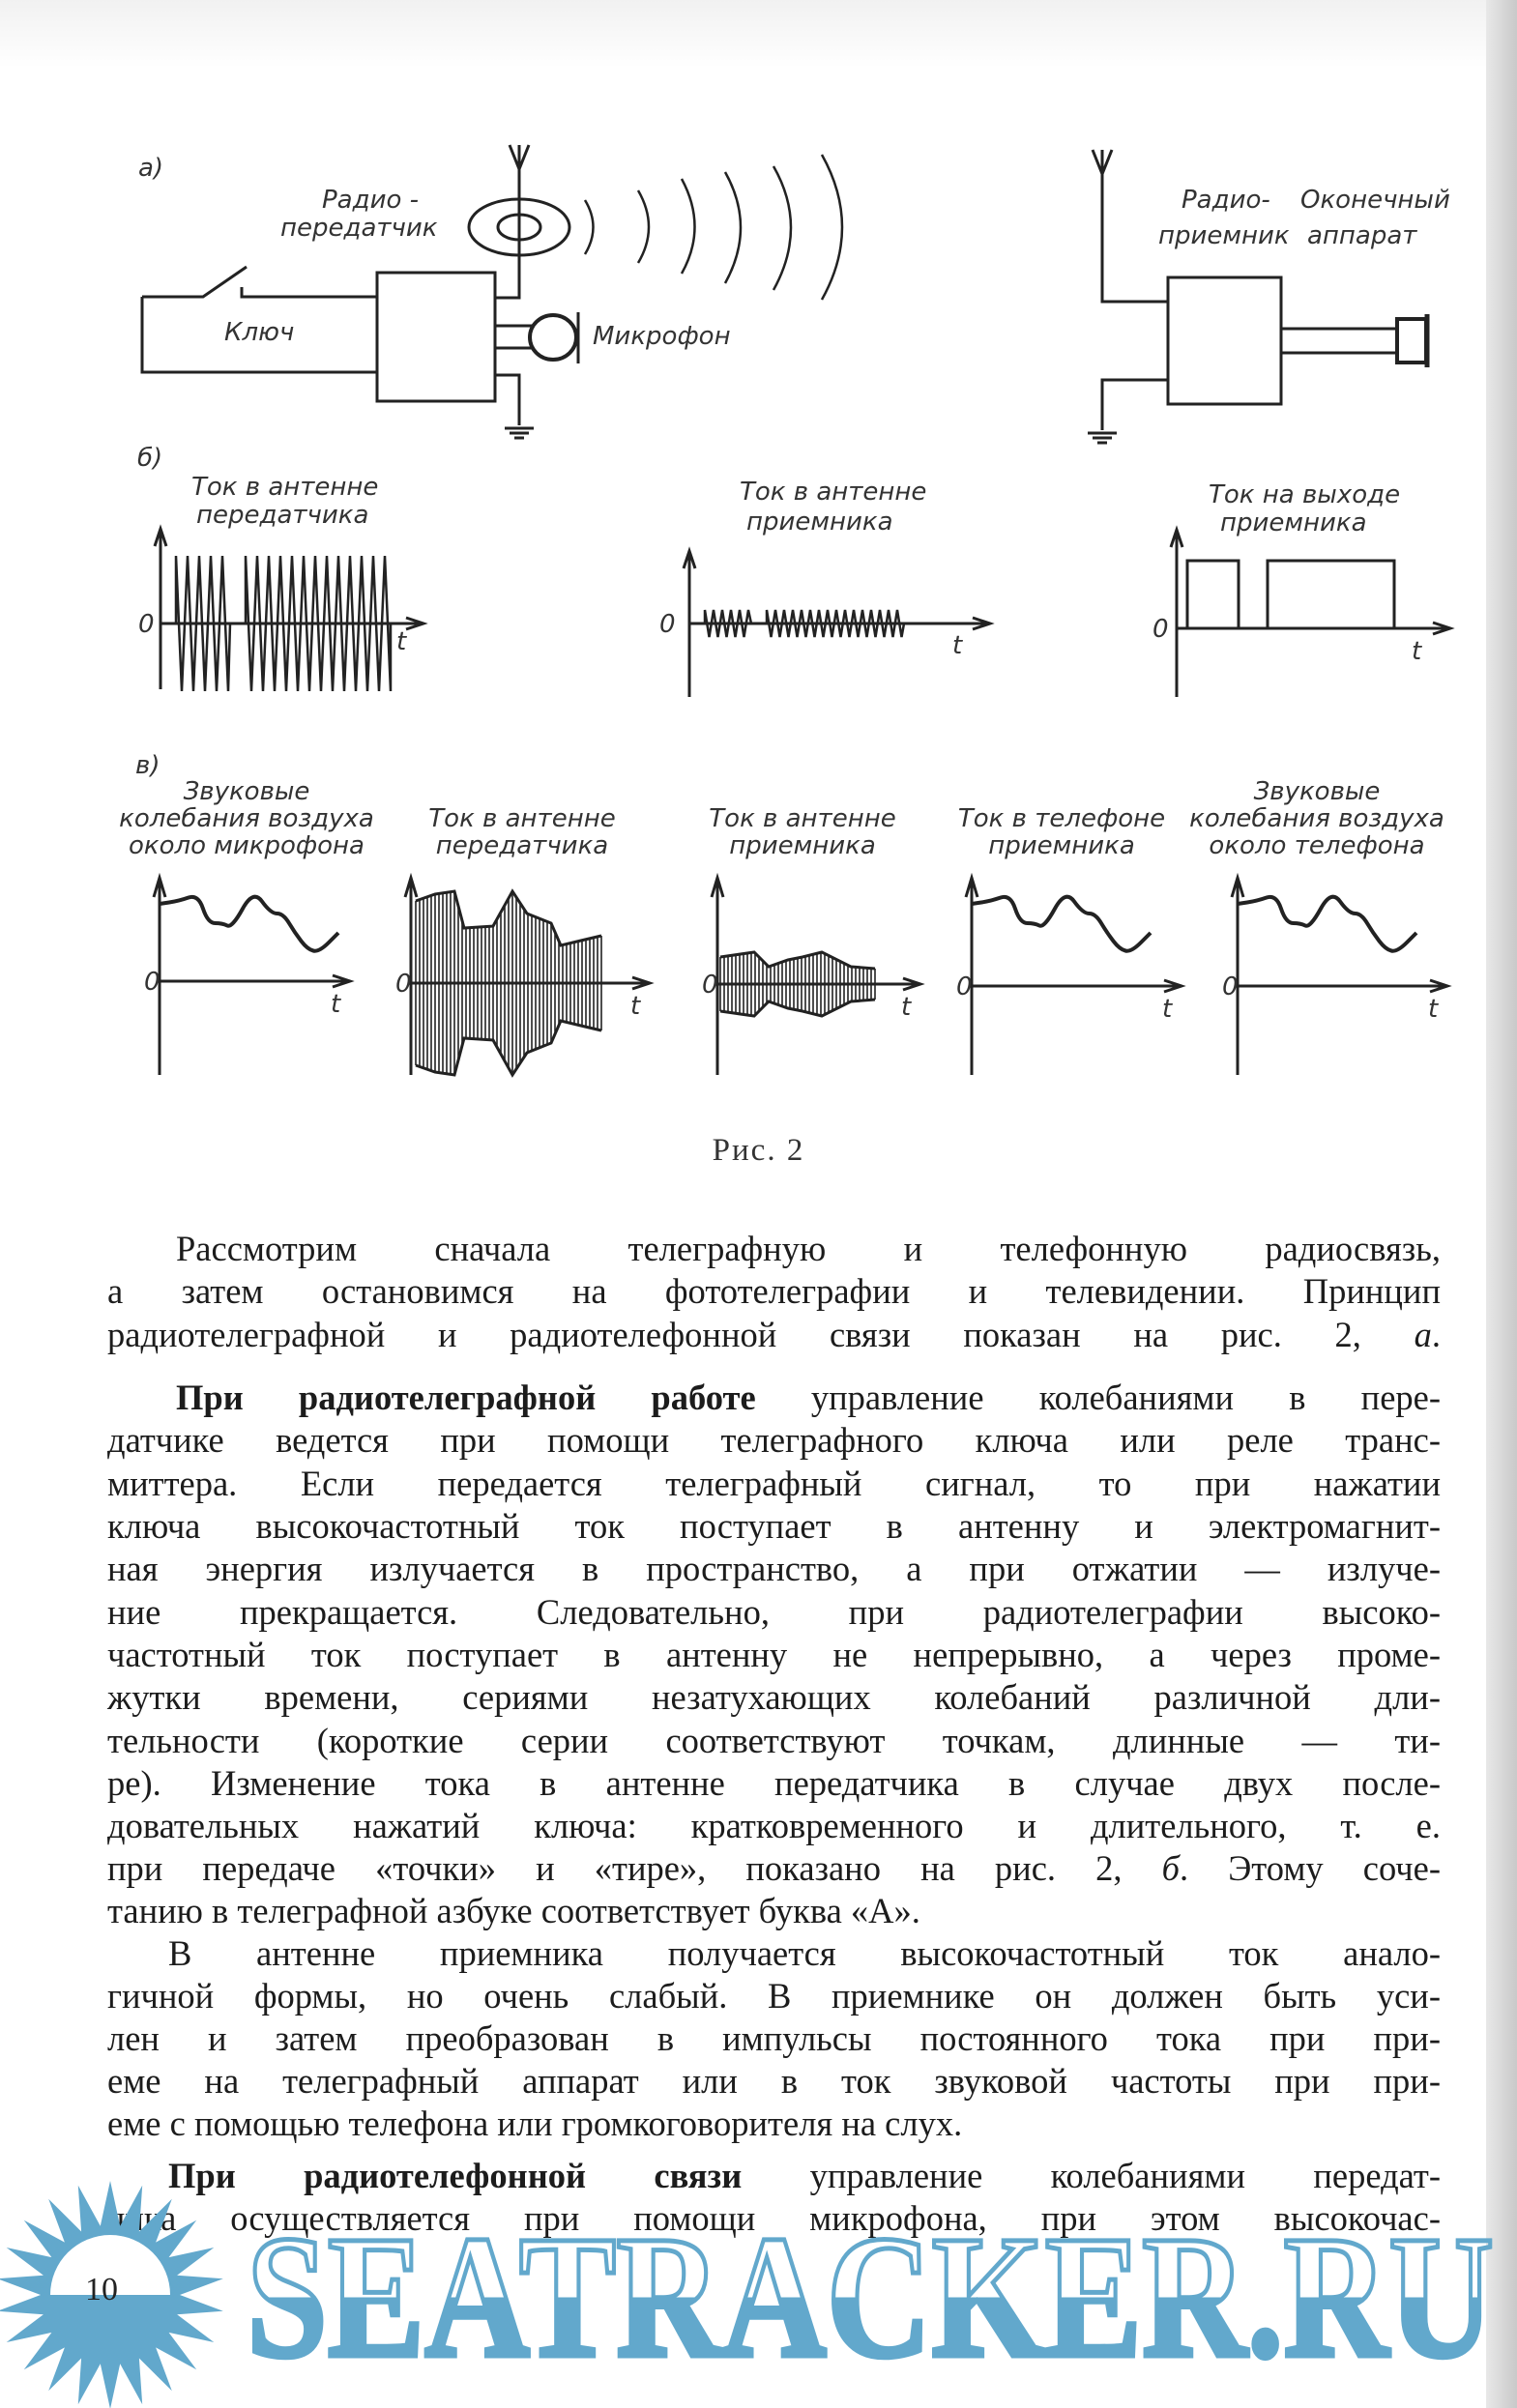 This screenshot has height=2408, width=1517. What do you see at coordinates (370, 200) in the screenshot?
I see `transmitter-label: Радио -` at bounding box center [370, 200].